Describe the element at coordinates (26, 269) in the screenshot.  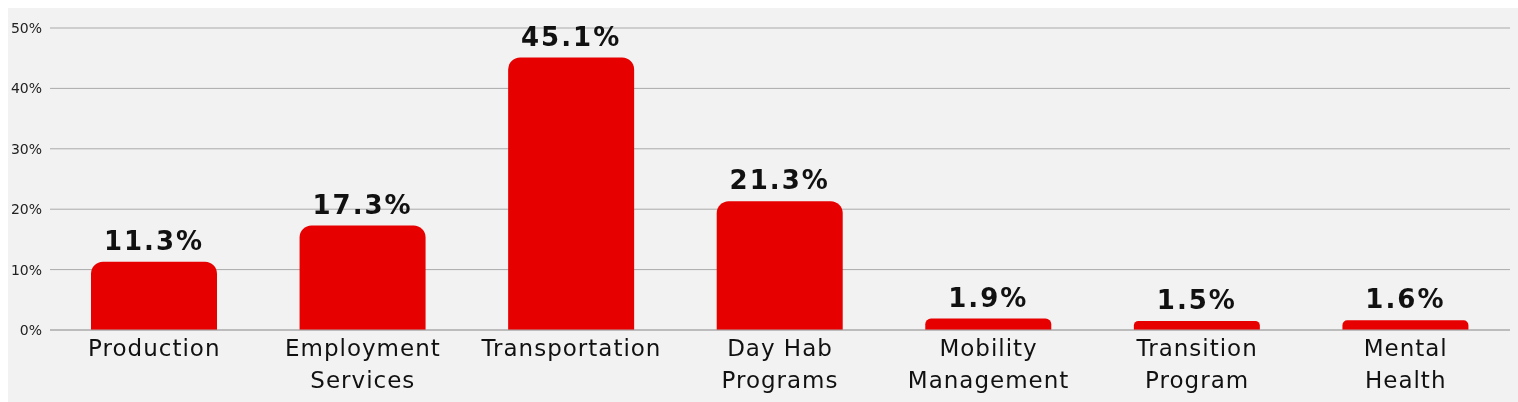
I see `y-tick-label: 10%` at that location.